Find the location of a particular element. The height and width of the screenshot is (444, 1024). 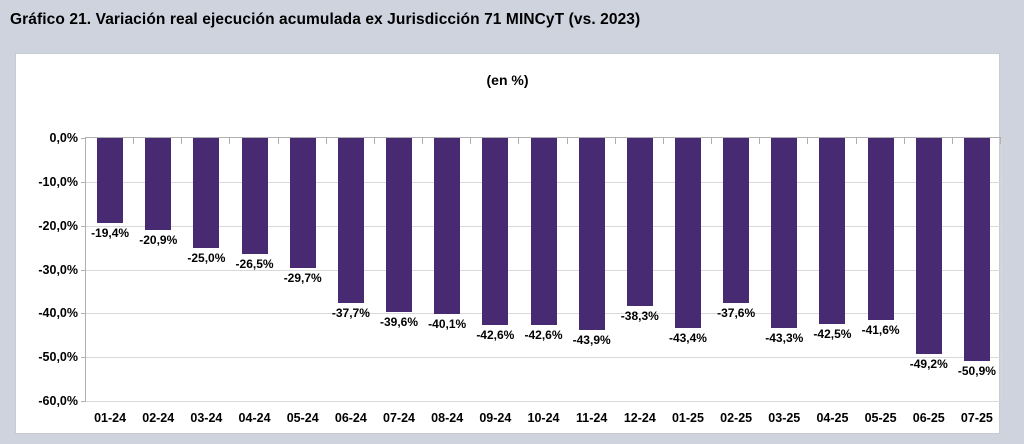

x-axis-label: 06-24 is located at coordinates (350, 418).